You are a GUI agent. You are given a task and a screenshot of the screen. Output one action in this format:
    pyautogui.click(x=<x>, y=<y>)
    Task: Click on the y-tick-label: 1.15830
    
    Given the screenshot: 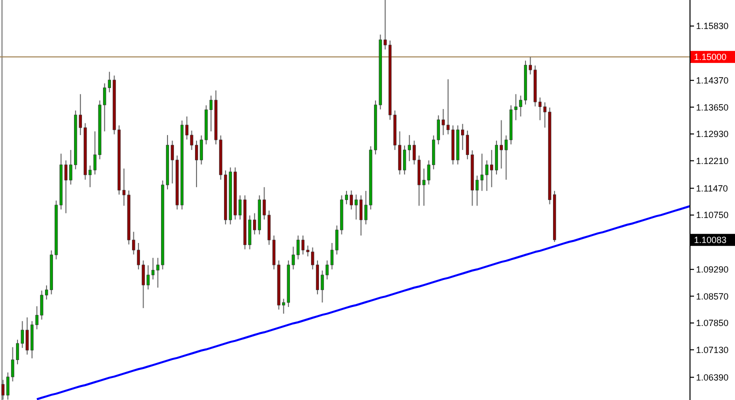 What is the action you would take?
    pyautogui.click(x=712, y=26)
    